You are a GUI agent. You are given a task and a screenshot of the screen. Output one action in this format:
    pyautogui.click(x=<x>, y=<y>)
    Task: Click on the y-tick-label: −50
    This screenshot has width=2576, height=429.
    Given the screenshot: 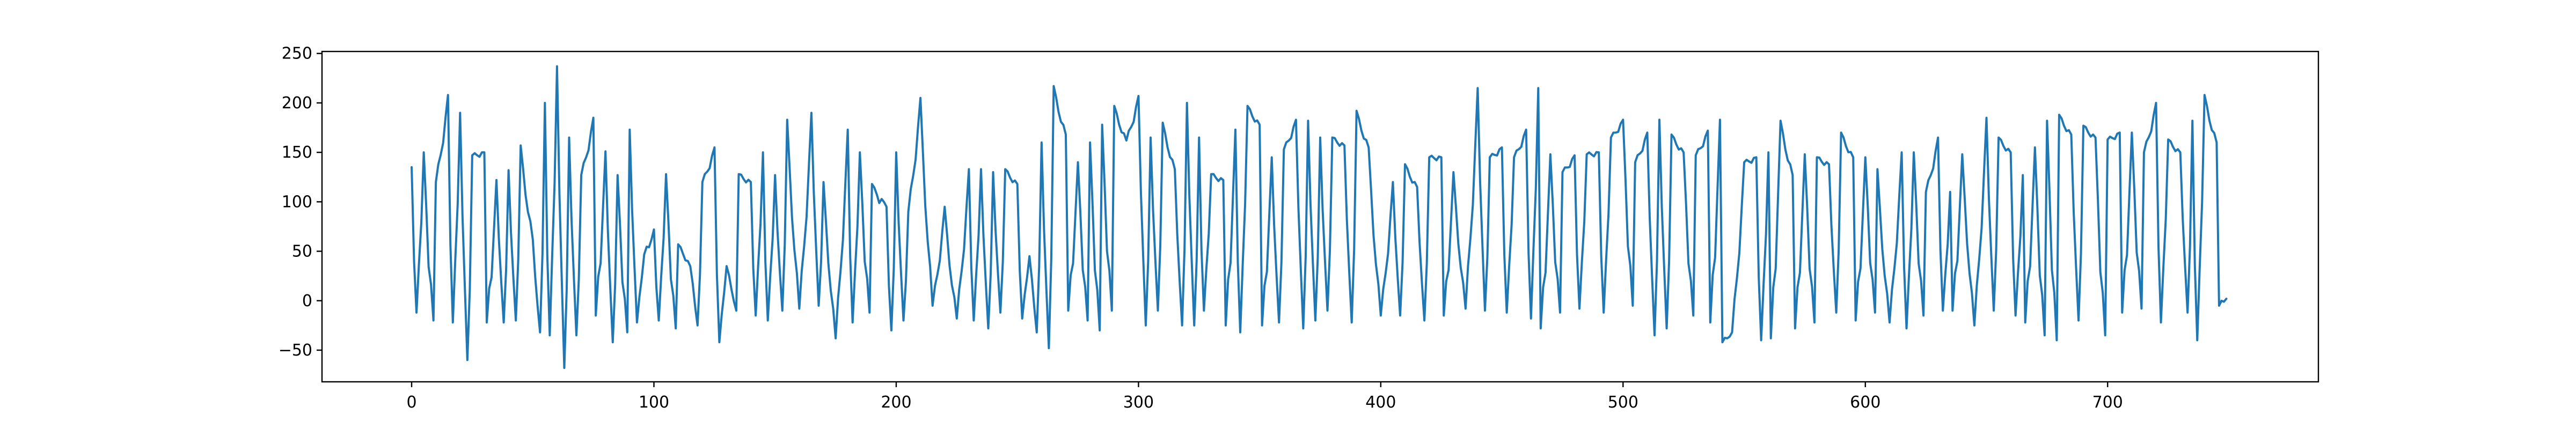 What is the action you would take?
    pyautogui.click(x=295, y=350)
    